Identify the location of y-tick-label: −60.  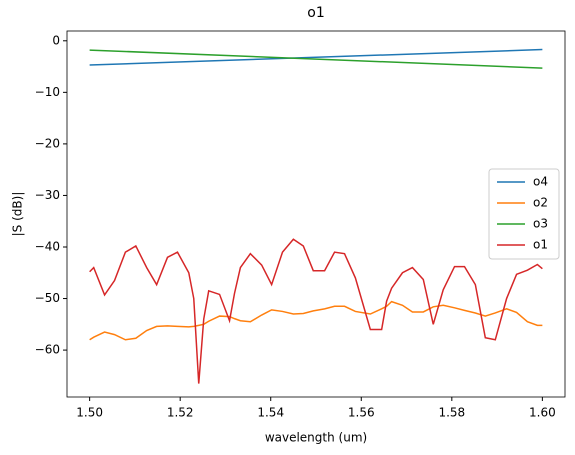
(47, 350).